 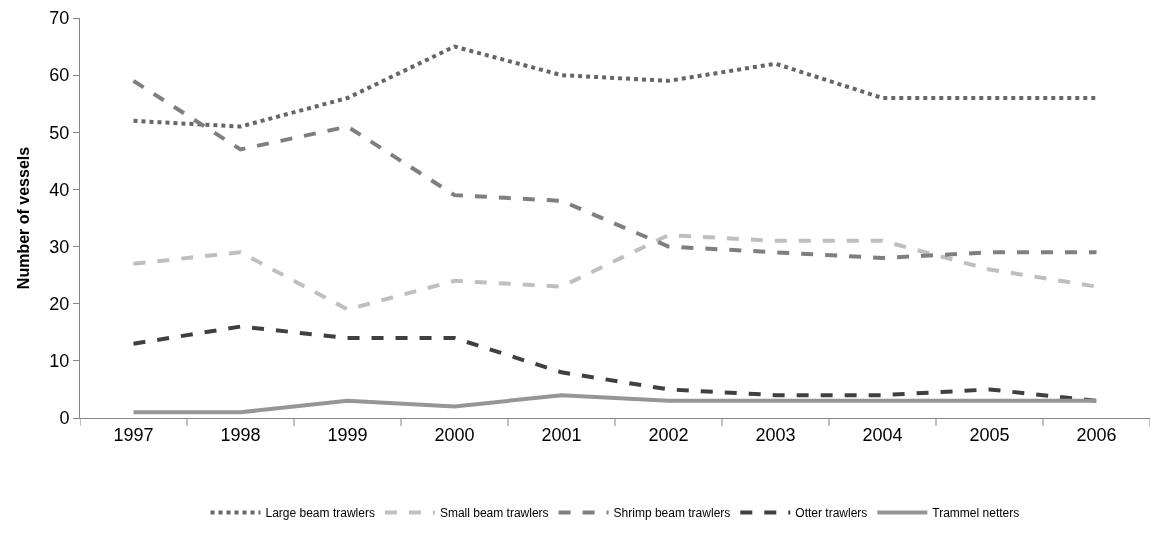 I want to click on y-tick-label: 70, so click(x=59, y=18).